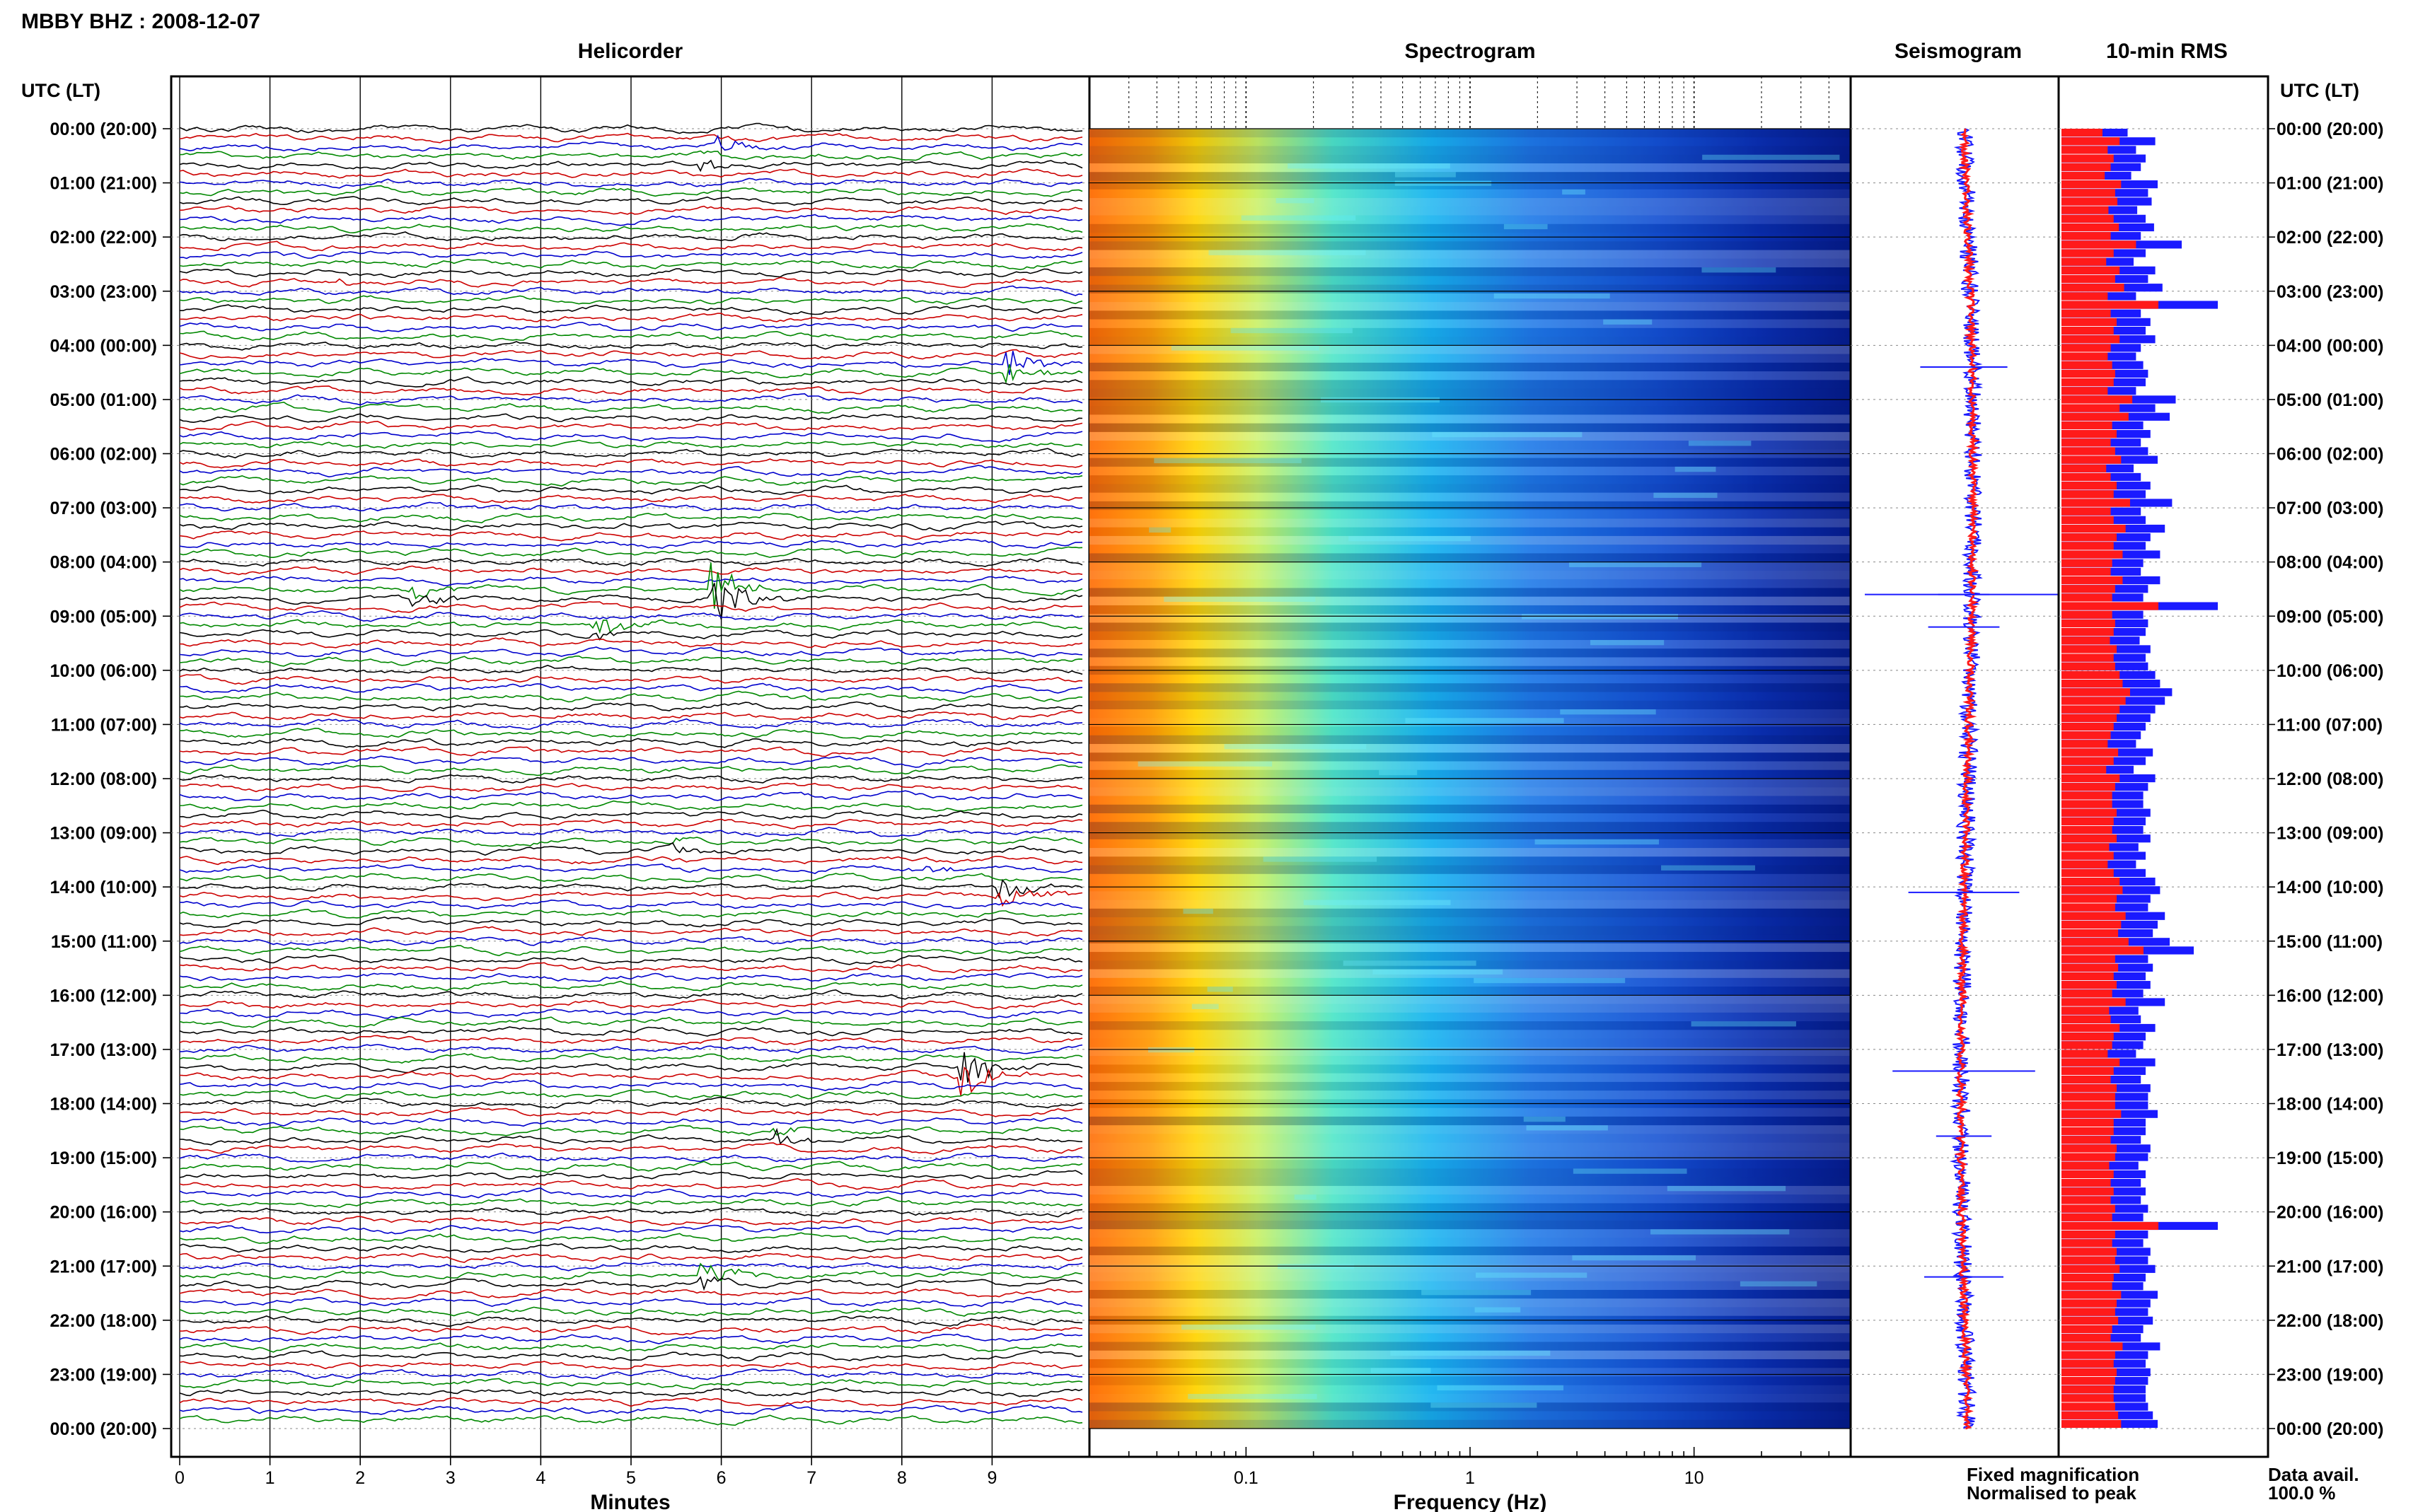 Image resolution: width=2418 pixels, height=1512 pixels. Describe the element at coordinates (270, 1478) in the screenshot. I see `minutes-tick-label: 1` at that location.